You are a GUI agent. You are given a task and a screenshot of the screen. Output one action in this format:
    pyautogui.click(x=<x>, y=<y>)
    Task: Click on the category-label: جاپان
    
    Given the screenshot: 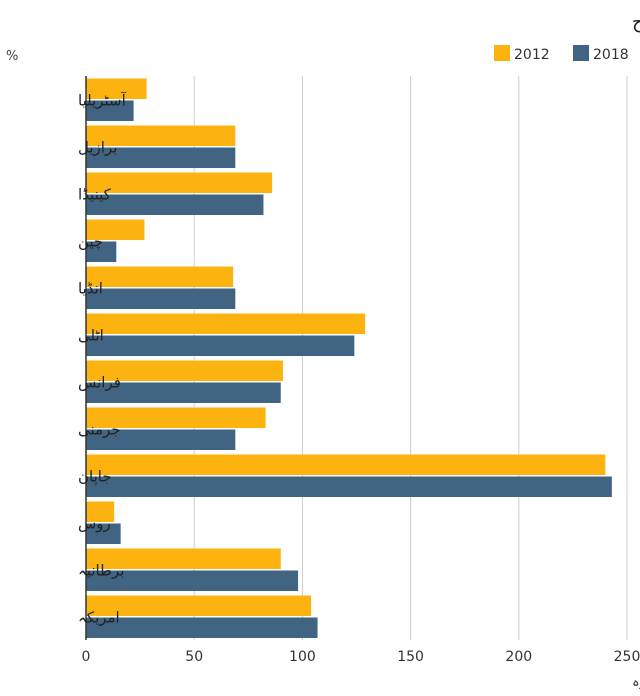 What is the action you would take?
    pyautogui.click(x=95, y=477)
    